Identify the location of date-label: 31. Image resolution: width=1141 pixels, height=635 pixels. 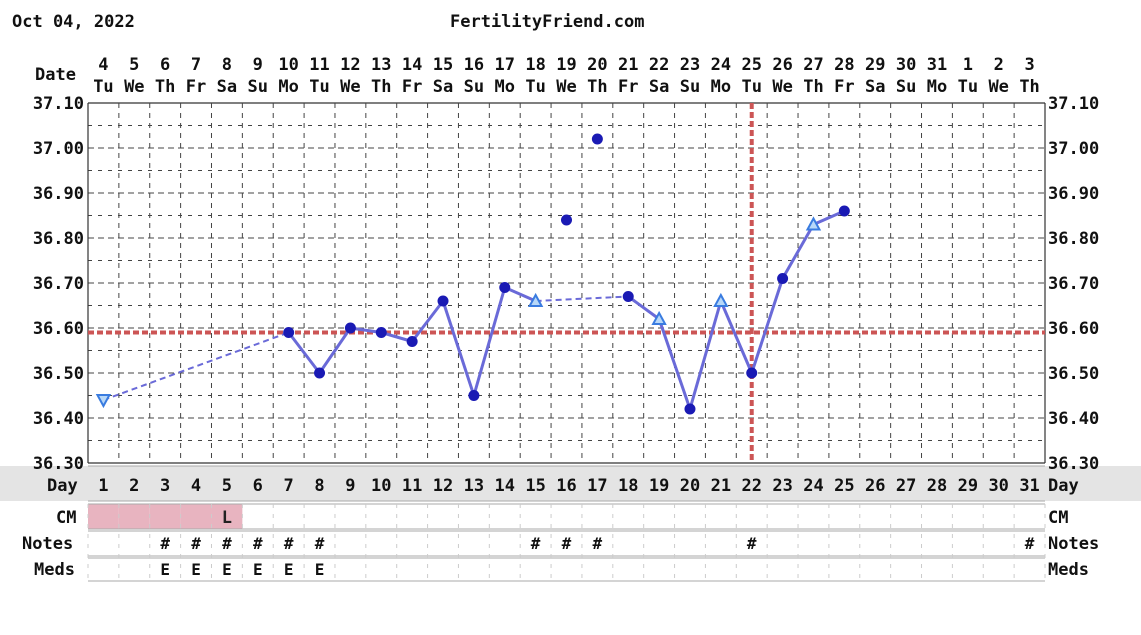
(937, 65).